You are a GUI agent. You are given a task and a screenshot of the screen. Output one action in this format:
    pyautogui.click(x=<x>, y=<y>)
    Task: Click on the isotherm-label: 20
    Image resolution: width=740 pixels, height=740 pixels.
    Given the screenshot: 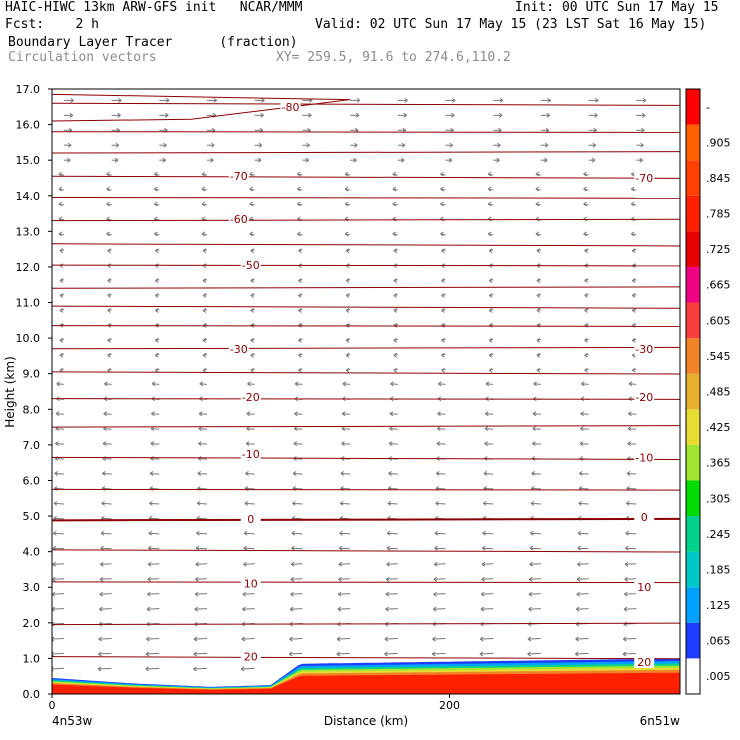 What is the action you would take?
    pyautogui.click(x=251, y=657)
    